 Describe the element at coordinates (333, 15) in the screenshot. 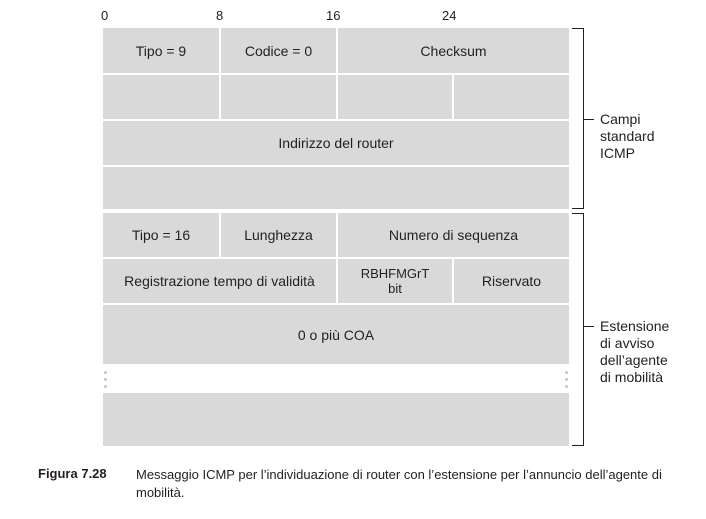

I see `bit-label-16: 16` at that location.